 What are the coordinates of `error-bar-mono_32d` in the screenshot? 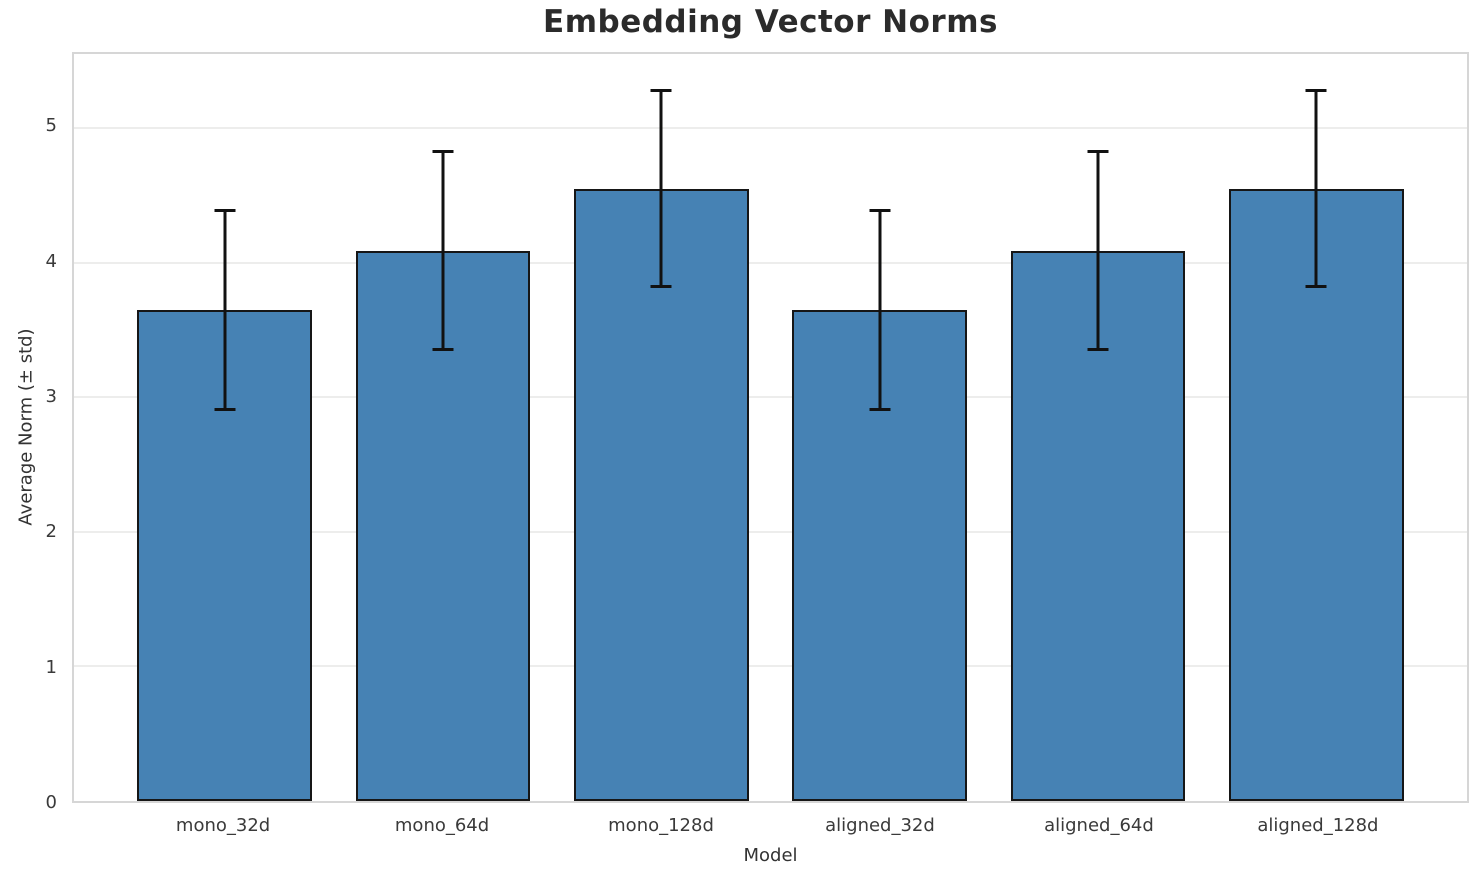 It's located at (225, 309).